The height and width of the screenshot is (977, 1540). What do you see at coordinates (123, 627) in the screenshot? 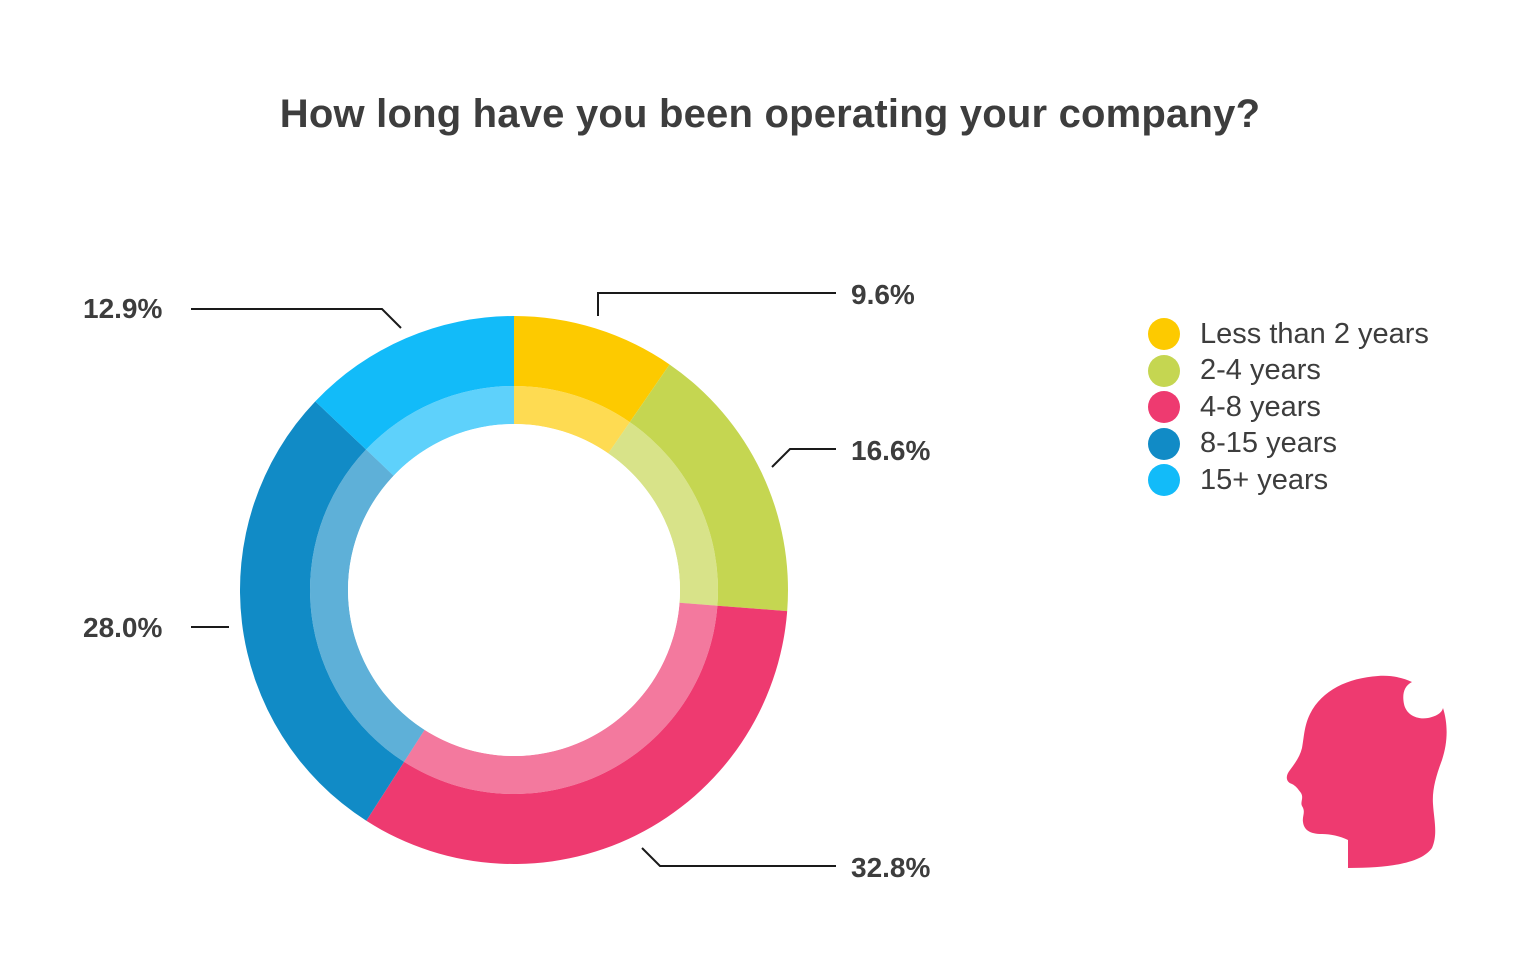
I see `slice-value-label: 28.0%` at bounding box center [123, 627].